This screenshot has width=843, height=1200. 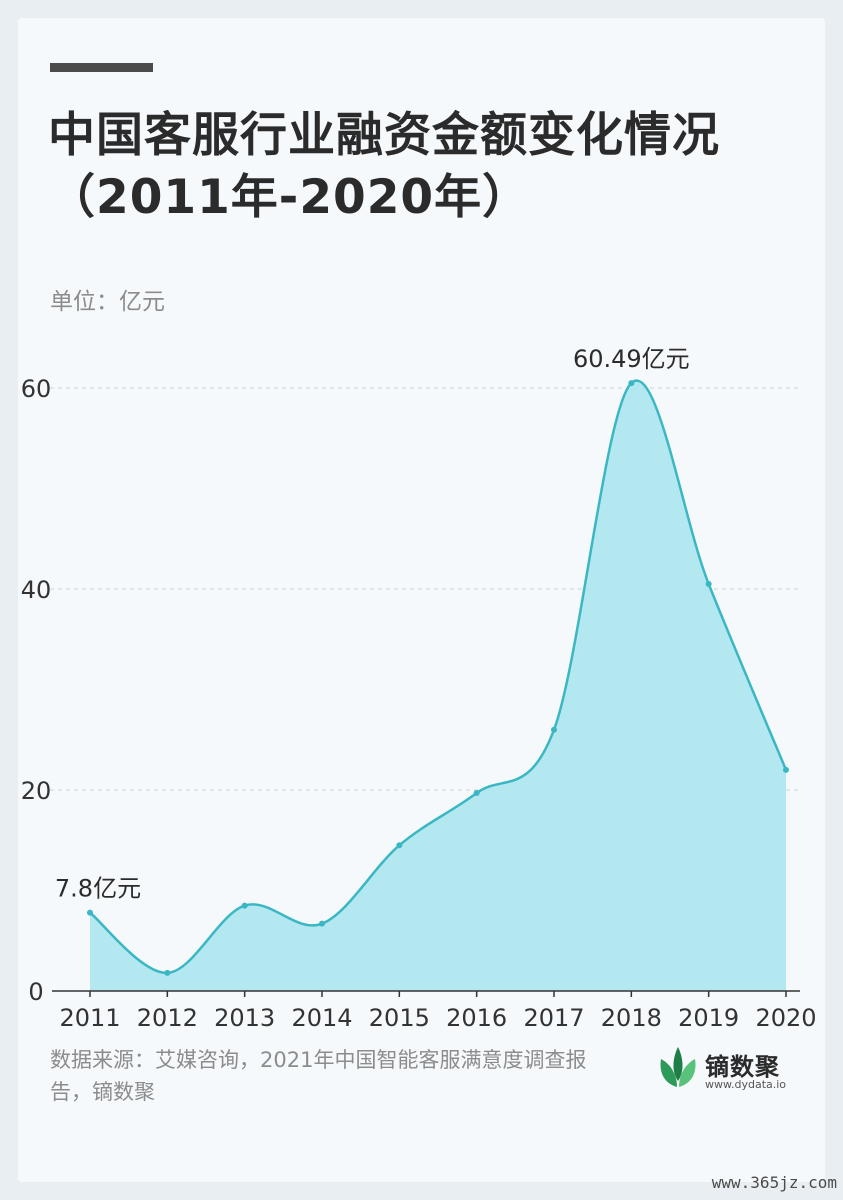 What do you see at coordinates (631, 1018) in the screenshot?
I see `x-tick-label: 2018` at bounding box center [631, 1018].